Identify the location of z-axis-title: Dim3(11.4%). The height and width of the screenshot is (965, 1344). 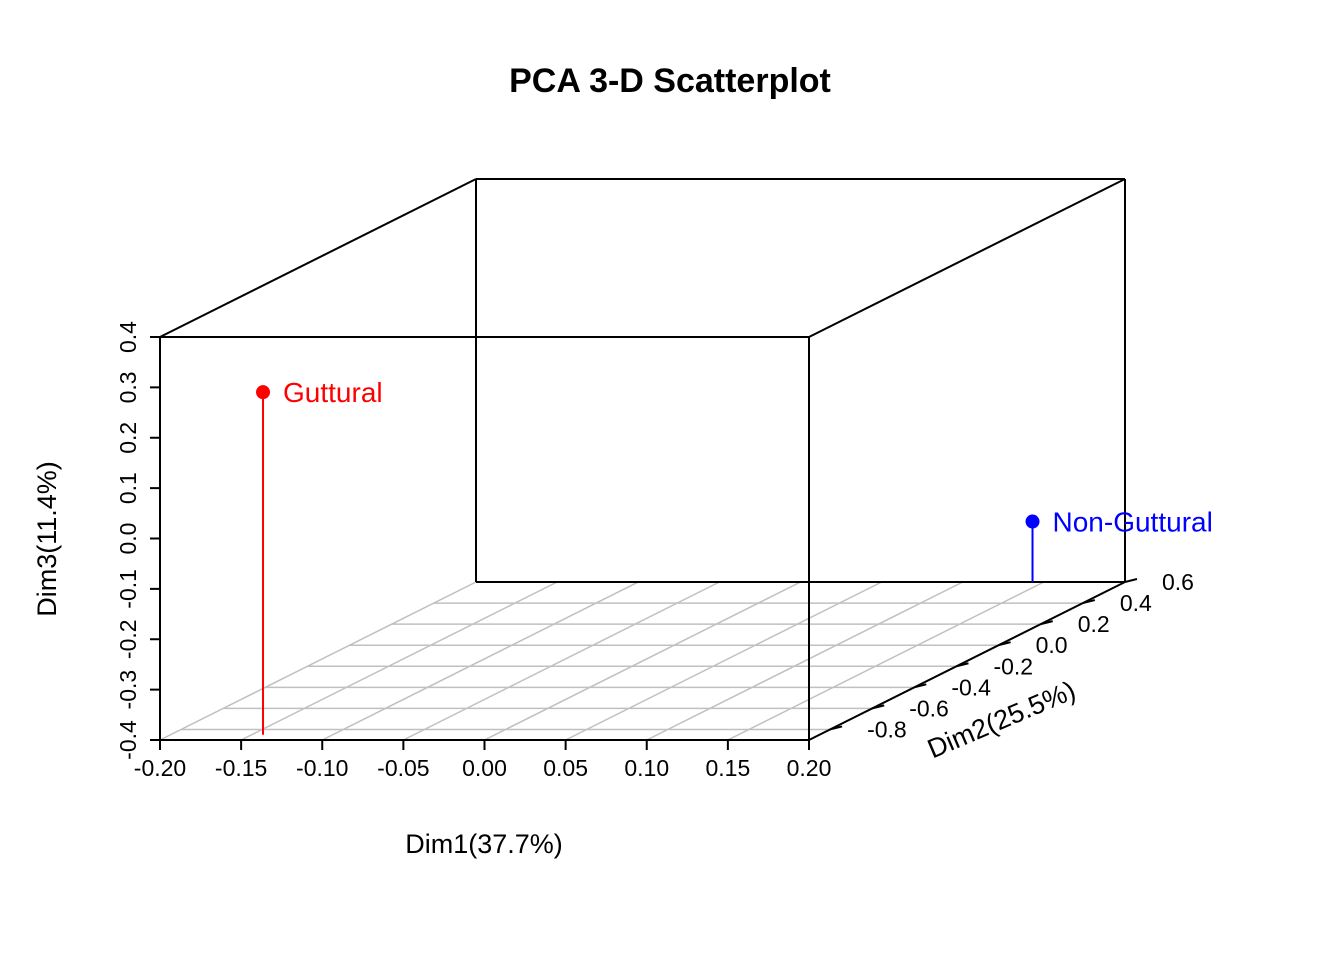
(47, 539).